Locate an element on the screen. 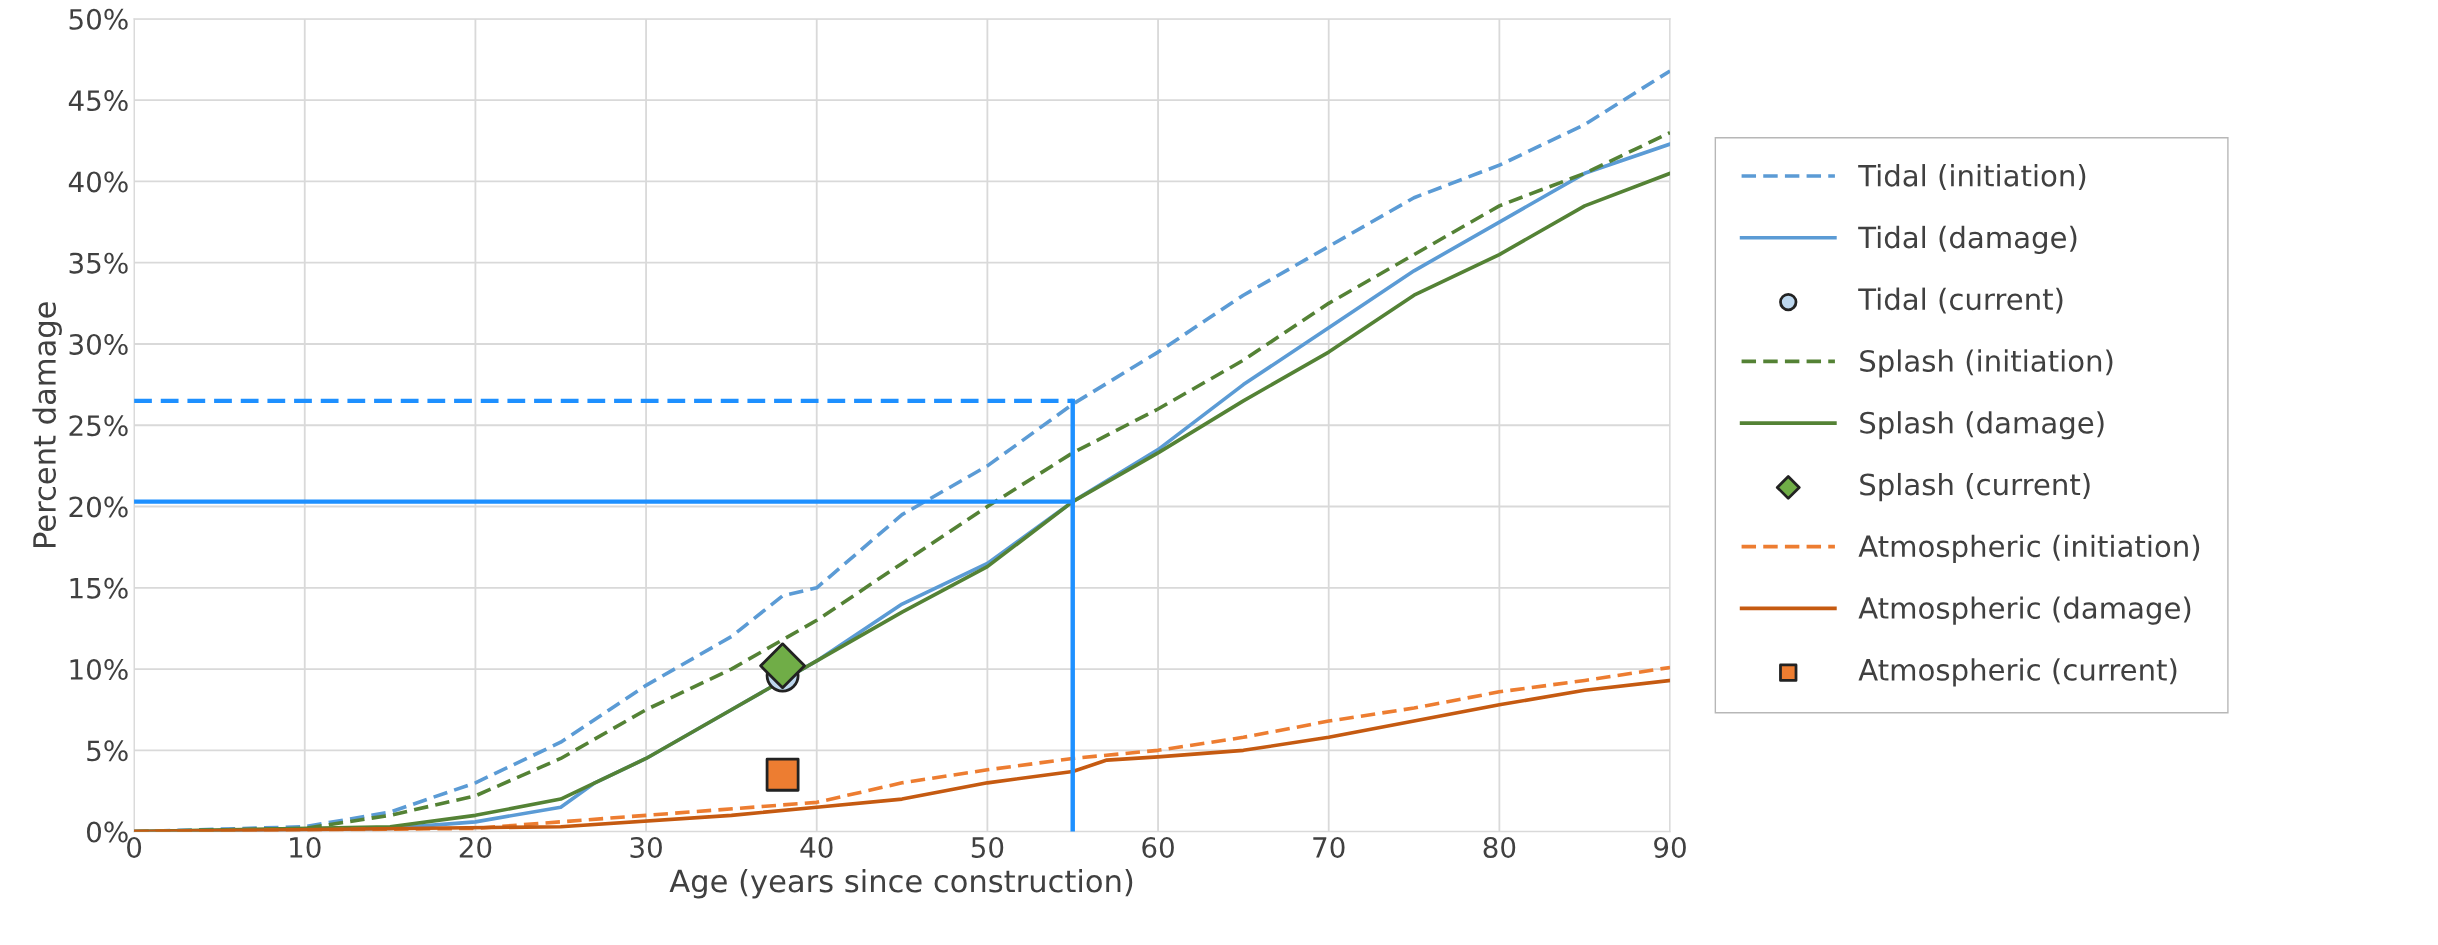  legend-label: Splash (current) is located at coordinates (1975, 487).